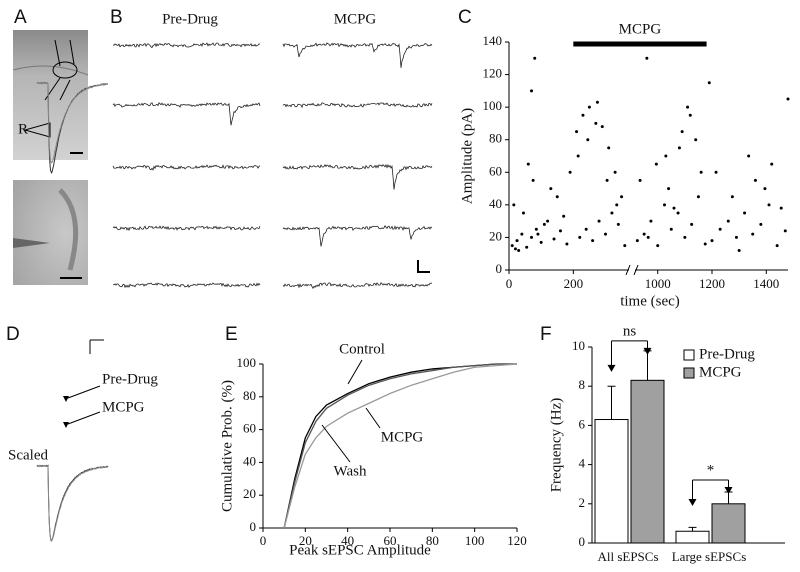 The width and height of the screenshot is (800, 572). Describe the element at coordinates (66, 412) in the screenshot. I see `arrowhead` at that location.